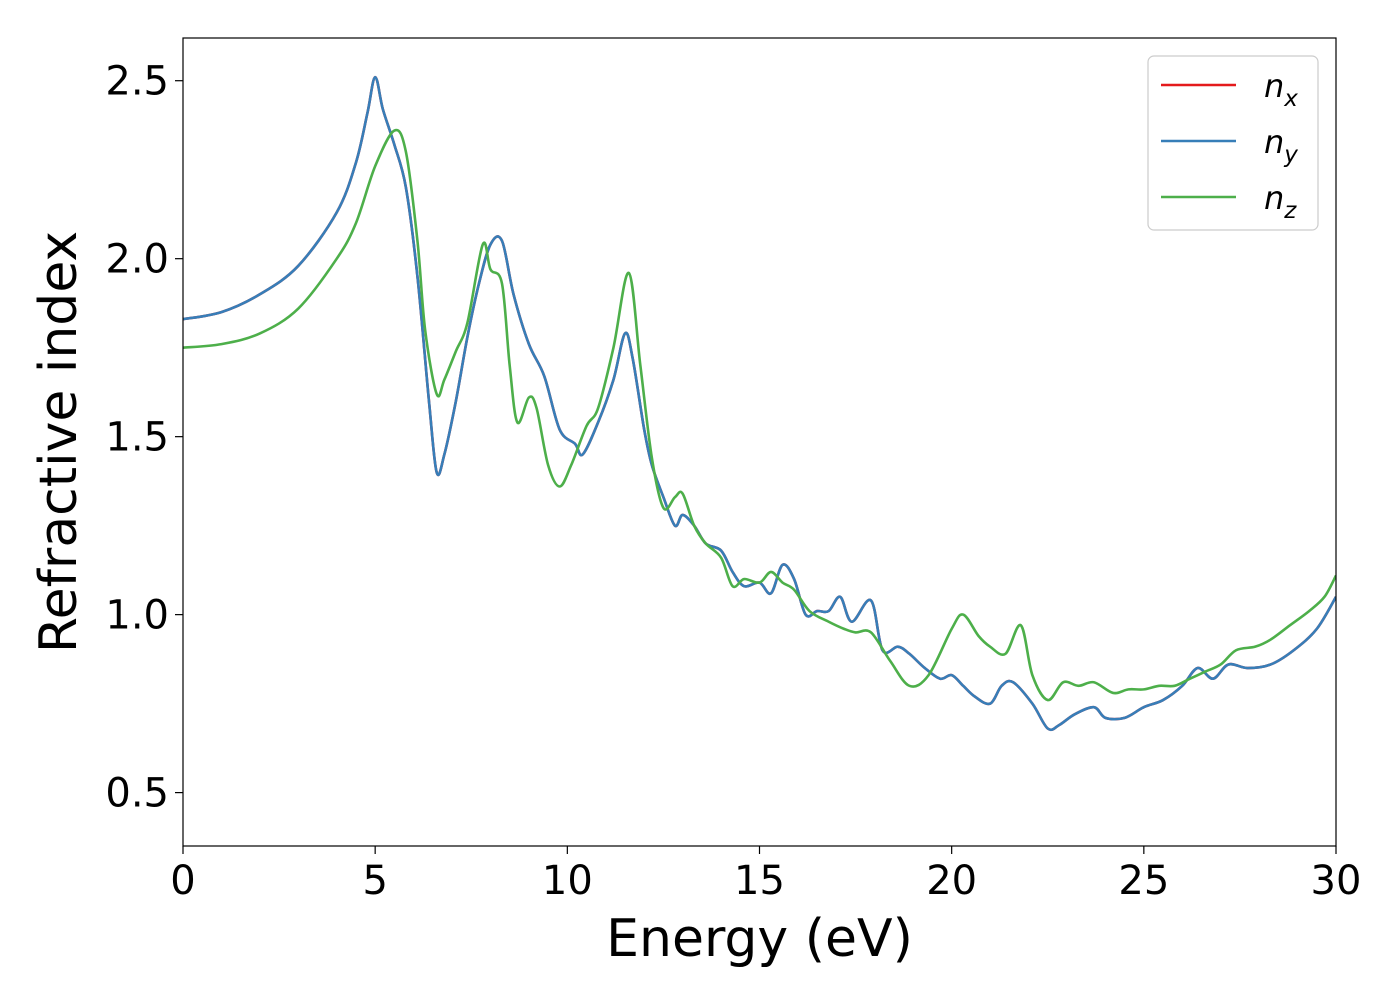 Image resolution: width=1400 pixels, height=1000 pixels. What do you see at coordinates (137, 82) in the screenshot?
I see `y-tick-label: 2.5` at bounding box center [137, 82].